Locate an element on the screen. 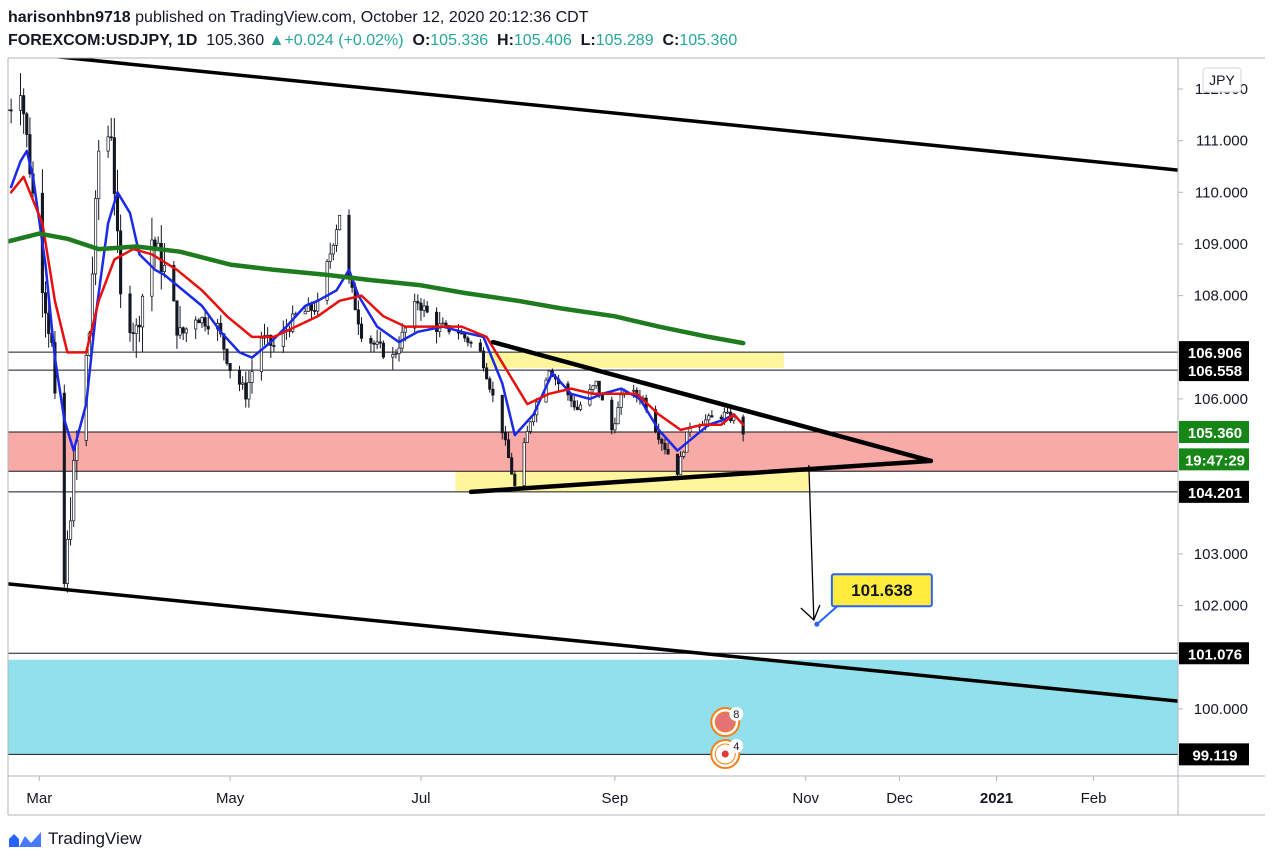 The image size is (1273, 863). price-badge-label: 99.119 is located at coordinates (1214, 755).